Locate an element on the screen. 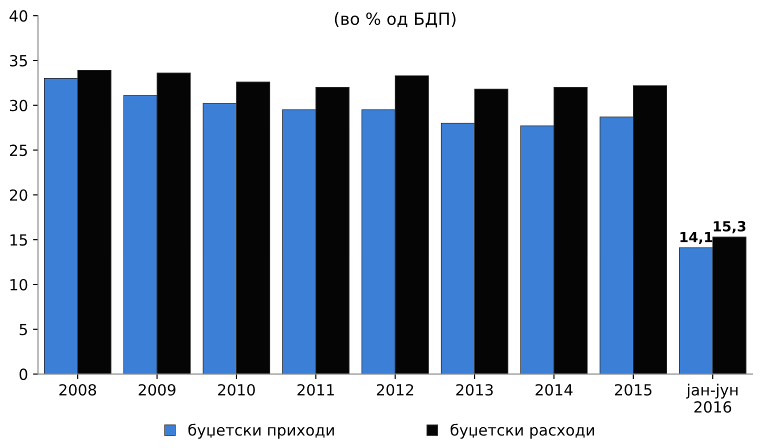 The height and width of the screenshot is (448, 760). x-tick-label: 2015 is located at coordinates (633, 390).